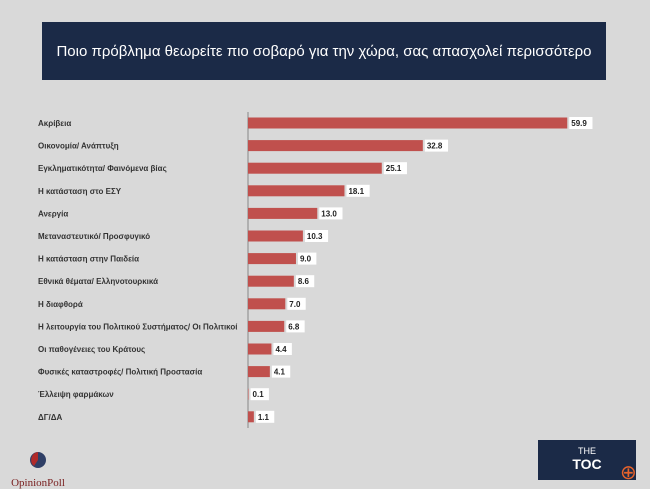 The height and width of the screenshot is (489, 650). I want to click on opinionpoll-logo-icon, so click(38, 460).